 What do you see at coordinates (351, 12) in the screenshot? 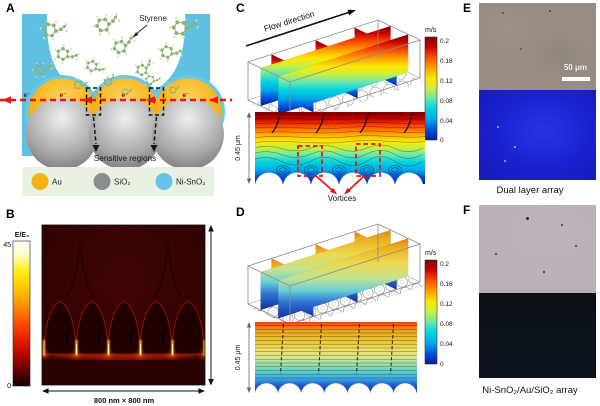
I see `flow-direction-arrowhead` at bounding box center [351, 12].